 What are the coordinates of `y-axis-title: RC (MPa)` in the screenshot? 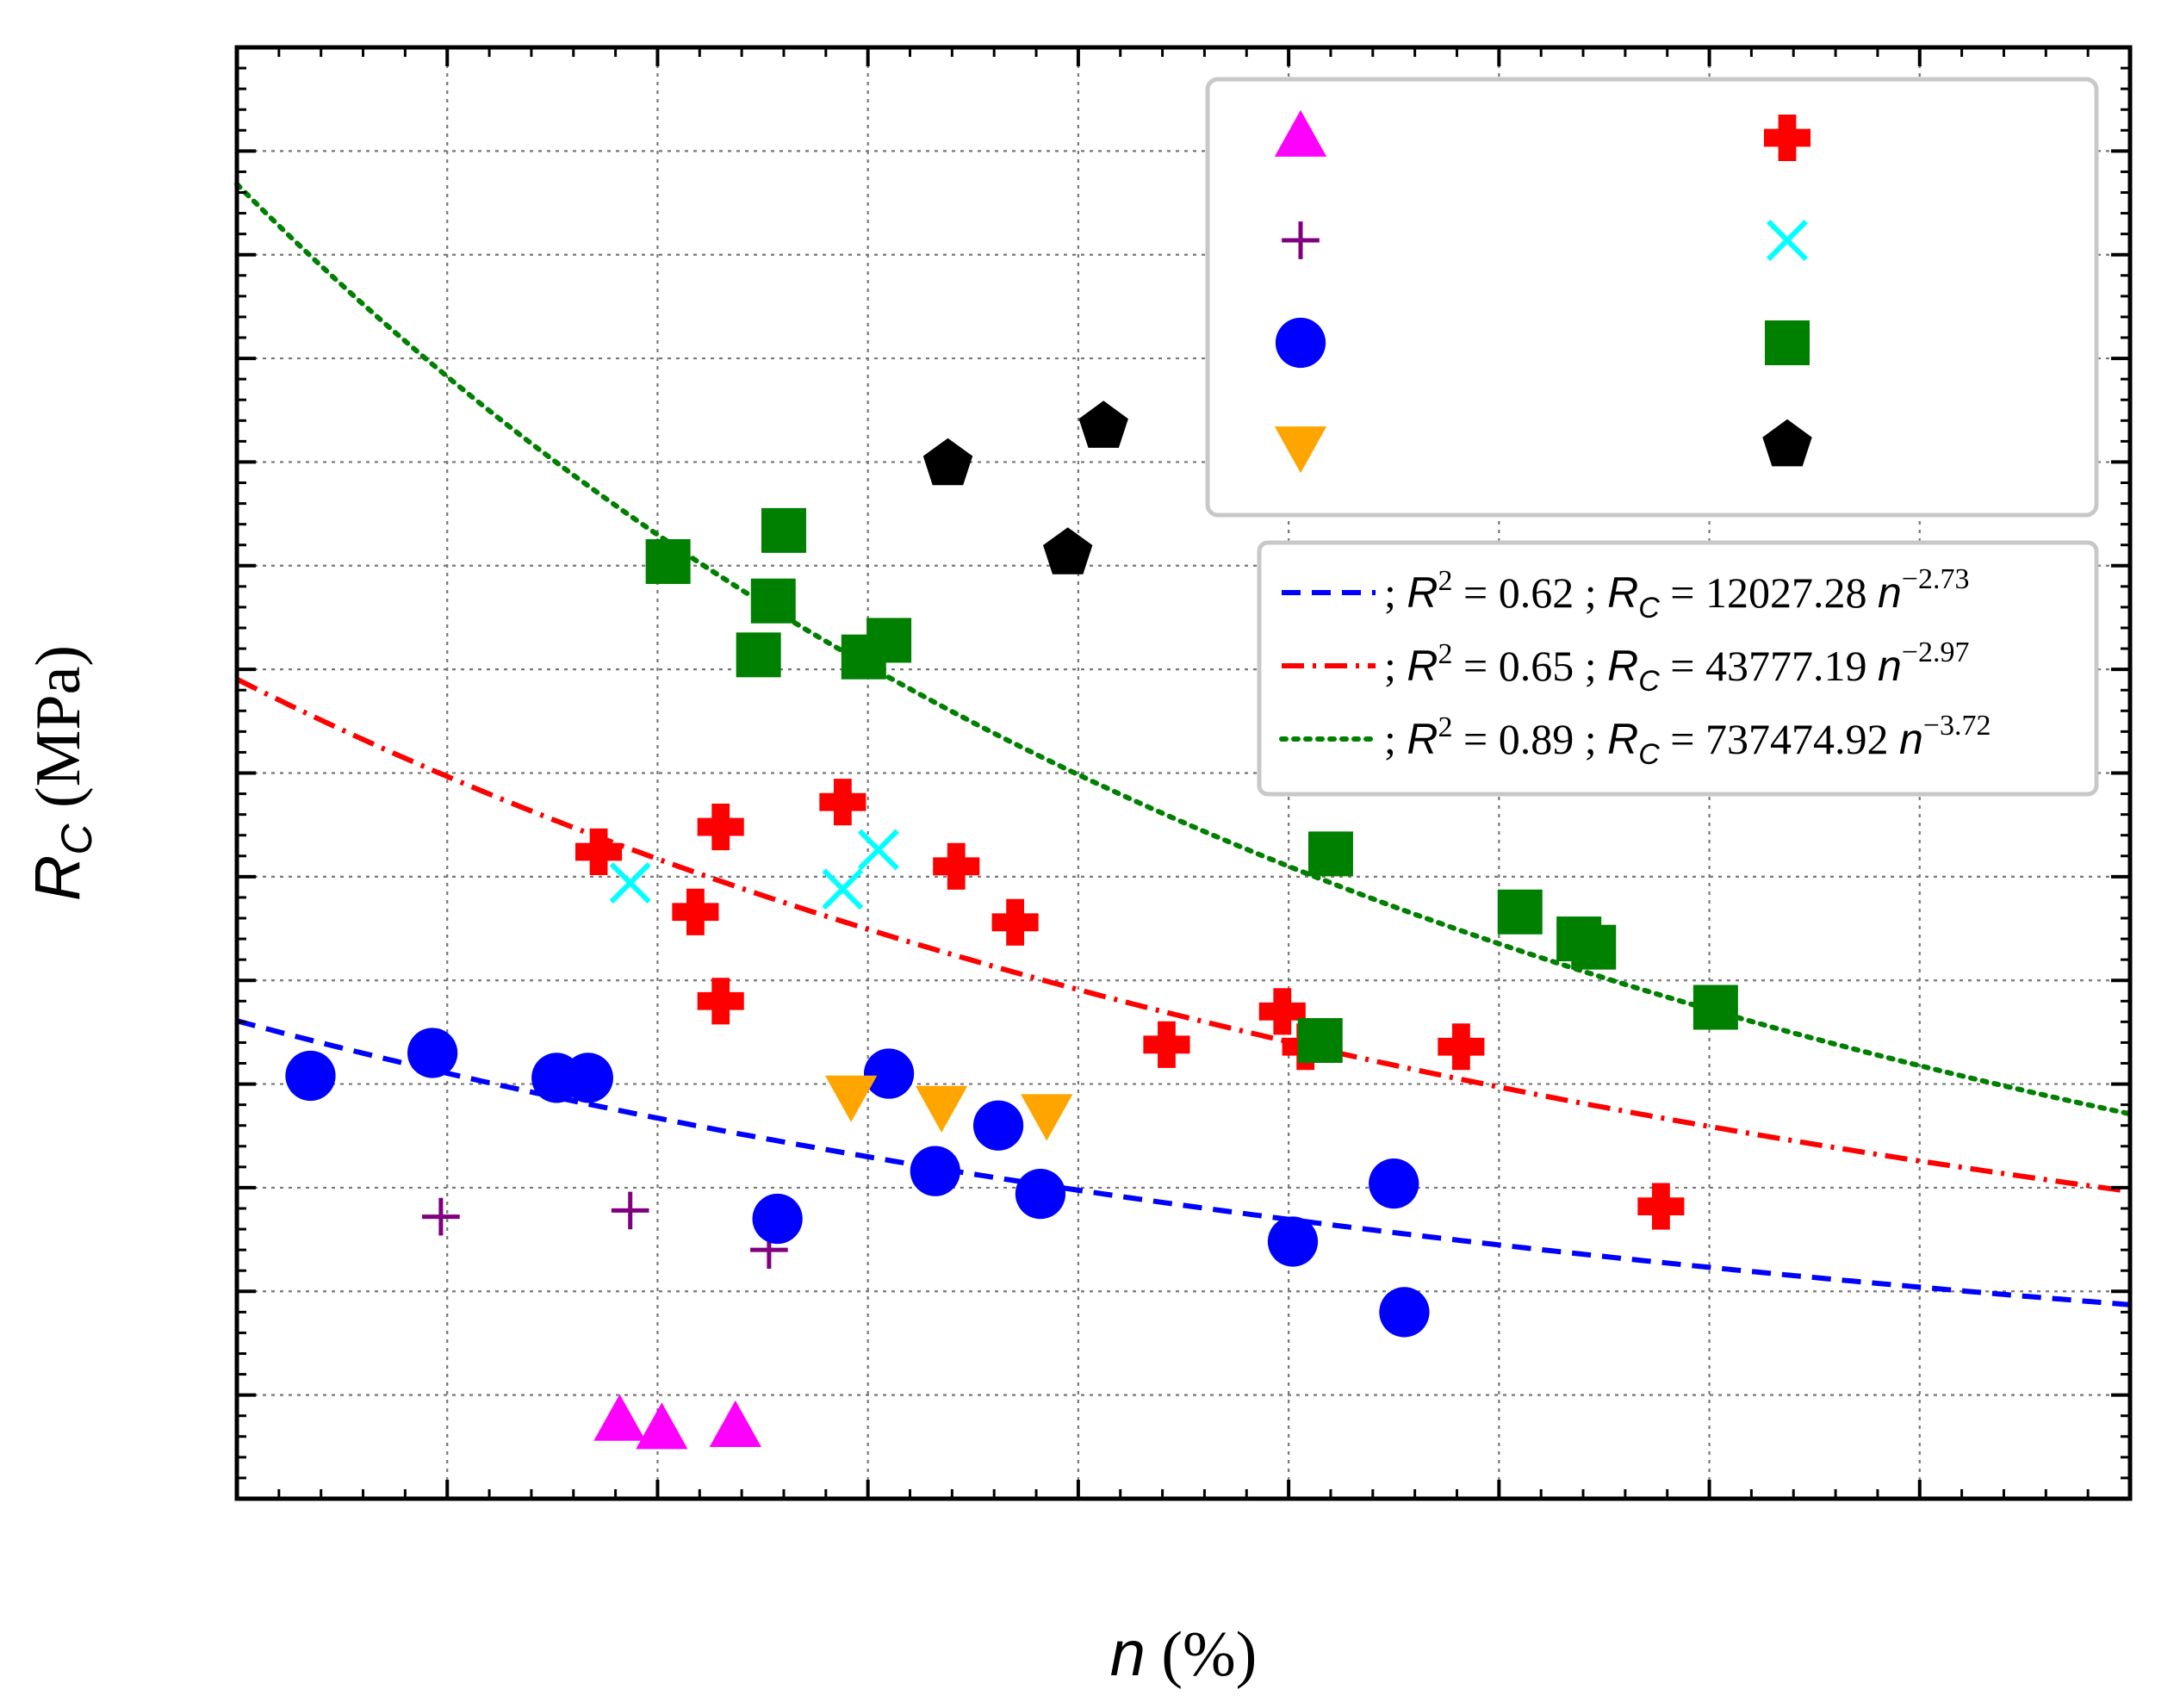 It's located at (61, 773).